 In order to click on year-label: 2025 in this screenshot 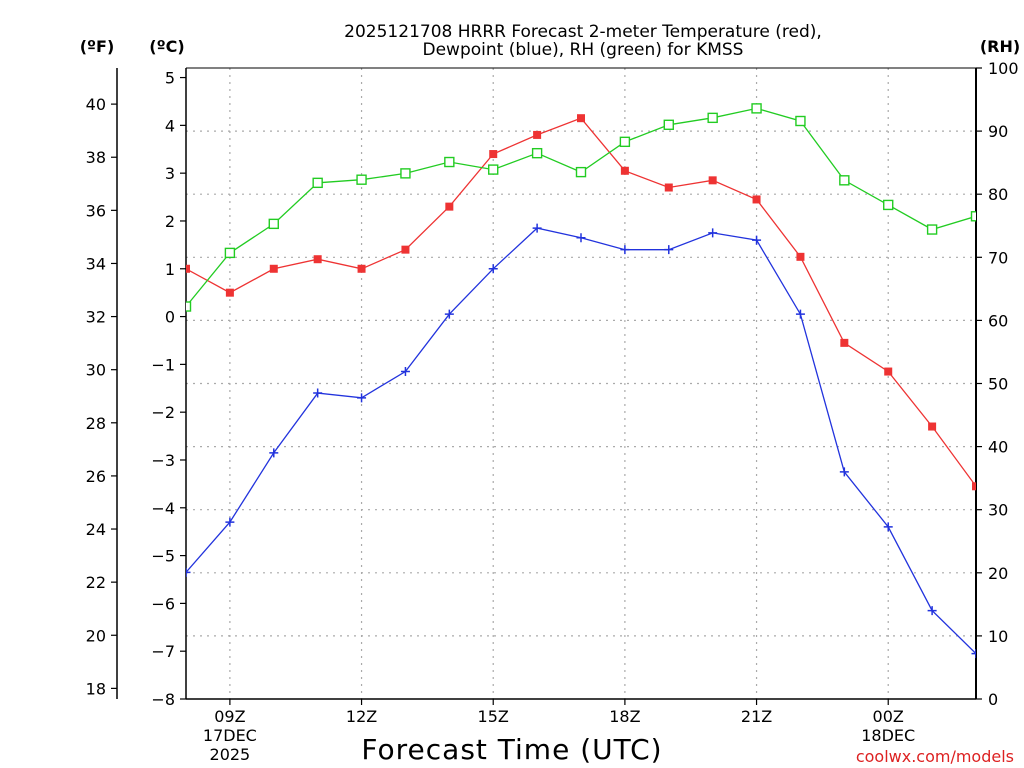, I will do `click(230, 754)`.